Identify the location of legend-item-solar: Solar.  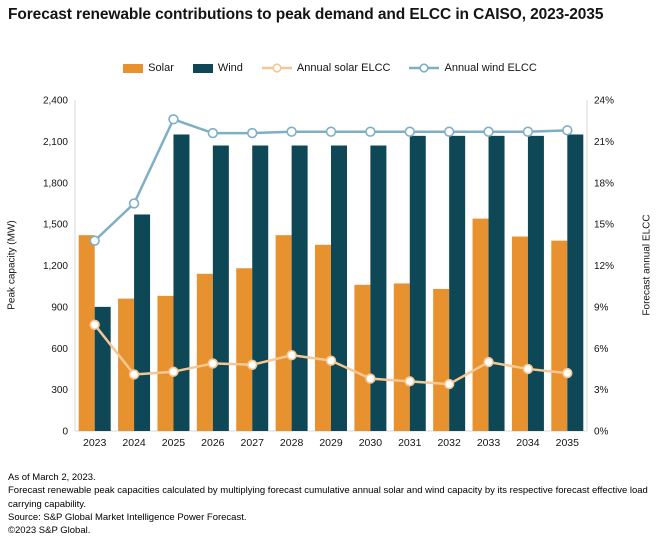
(148, 68).